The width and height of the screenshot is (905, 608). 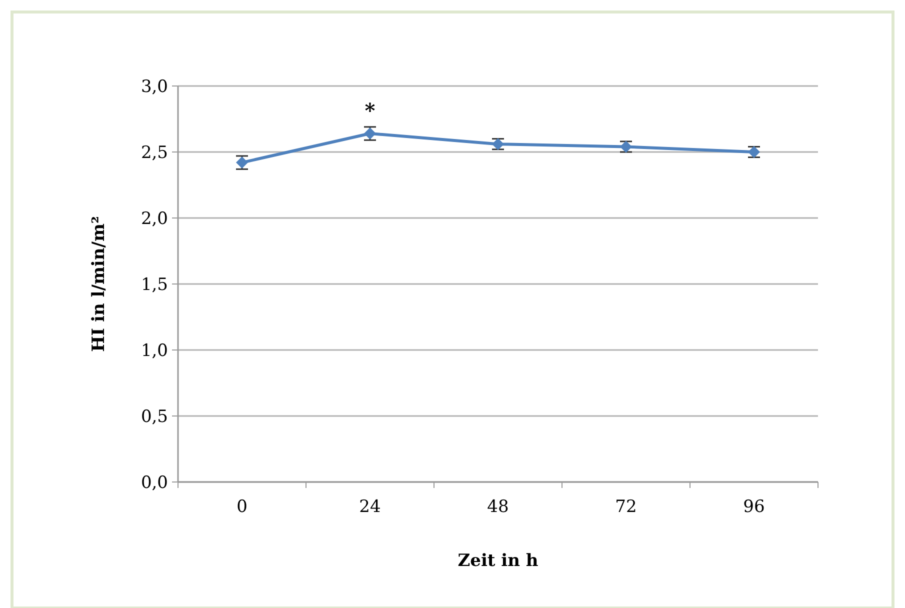 I want to click on x-tick-label: 72, so click(x=626, y=507).